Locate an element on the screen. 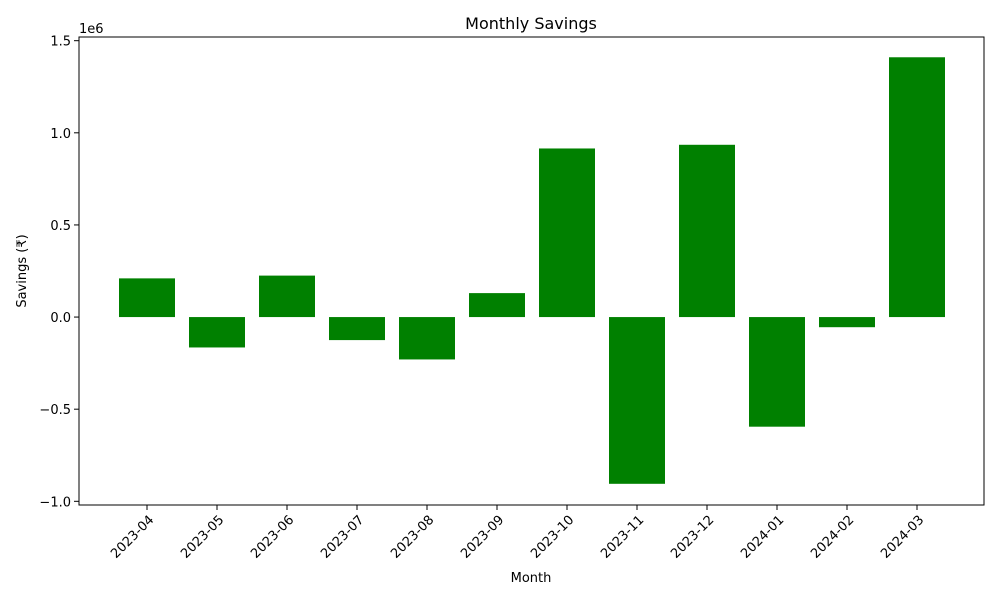 Image resolution: width=1000 pixels, height=600 pixels. y-tick-label: 0.0 is located at coordinates (60, 318).